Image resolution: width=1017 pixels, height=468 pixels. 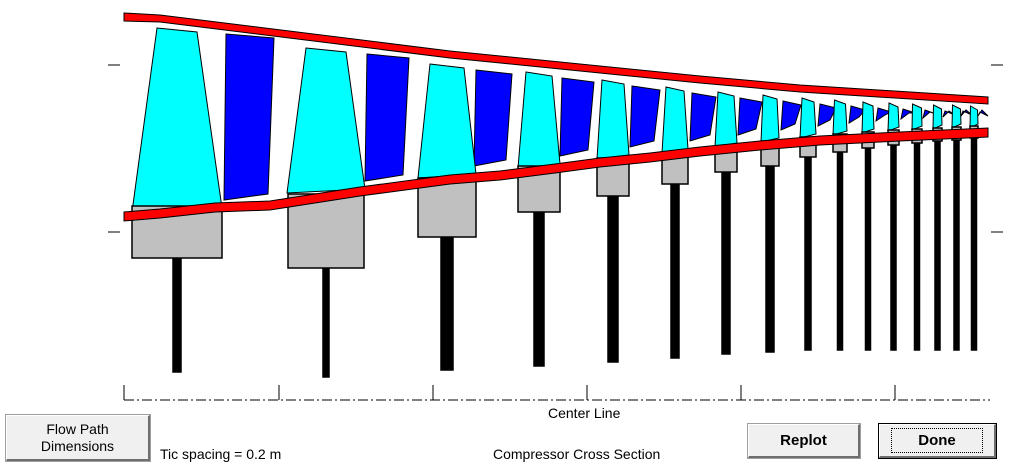 What do you see at coordinates (997, 148) in the screenshot?
I see `right-tic-marks` at bounding box center [997, 148].